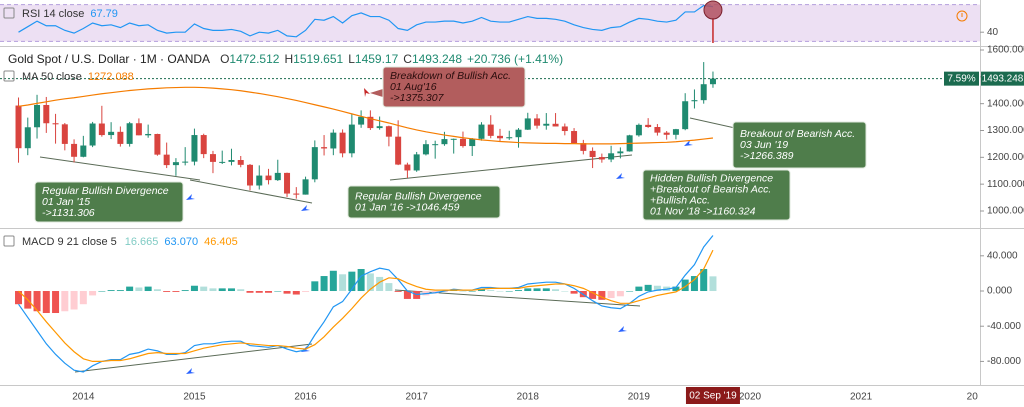  I want to click on annotation-text: Regular Bullish Divergence, so click(105, 191).